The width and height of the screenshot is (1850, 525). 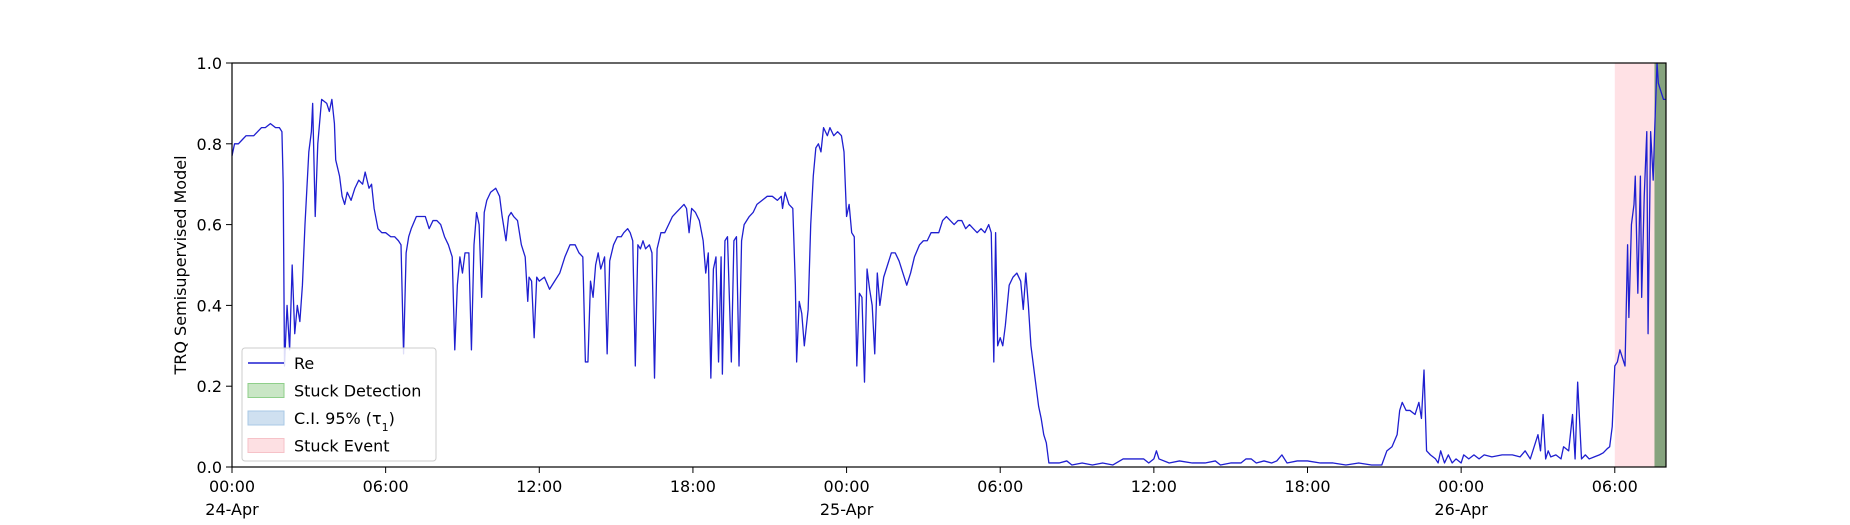 I want to click on shaded-regions, so click(x=1640, y=265).